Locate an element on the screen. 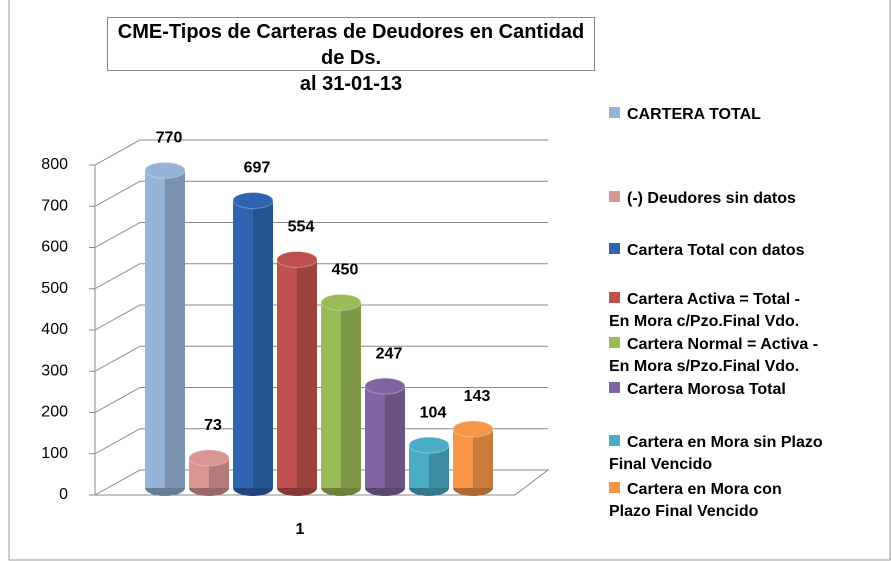  y-tick-label: 300 is located at coordinates (54, 370).